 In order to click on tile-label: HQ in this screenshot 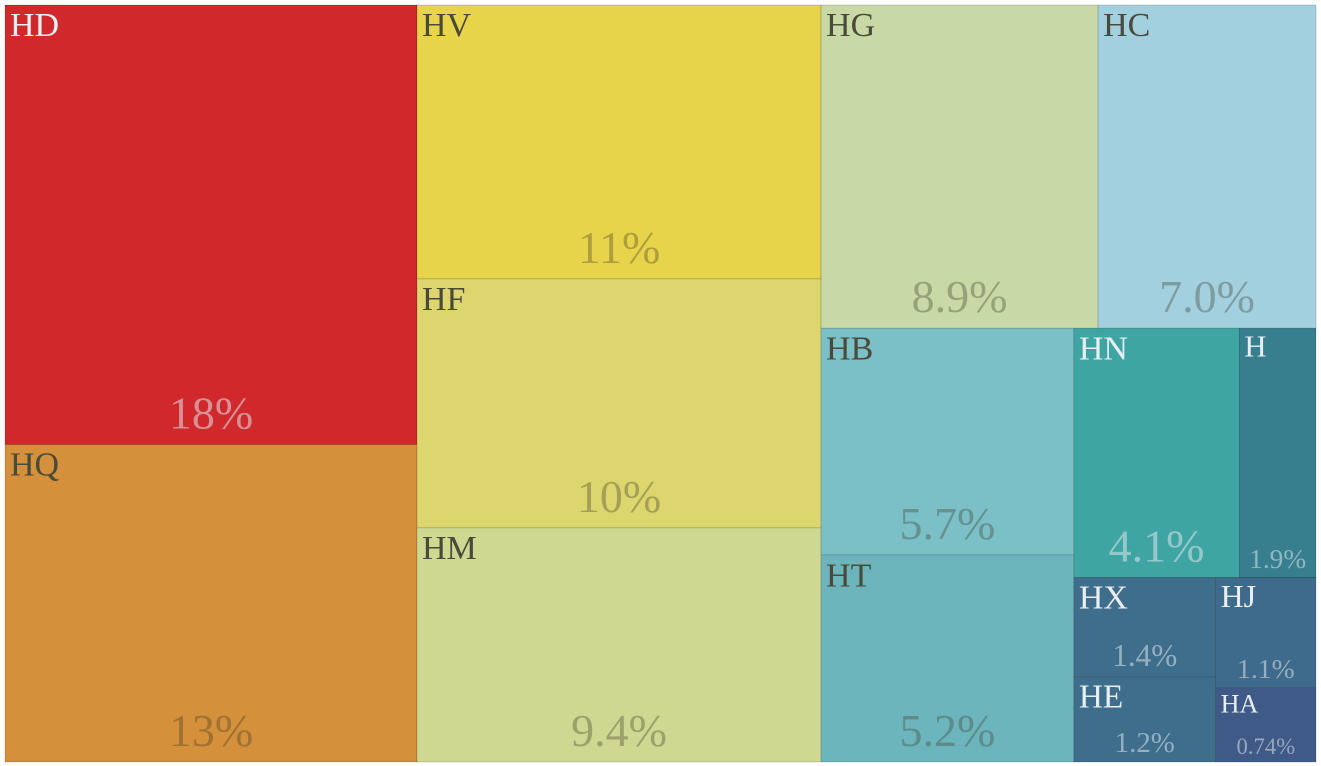, I will do `click(34, 465)`.